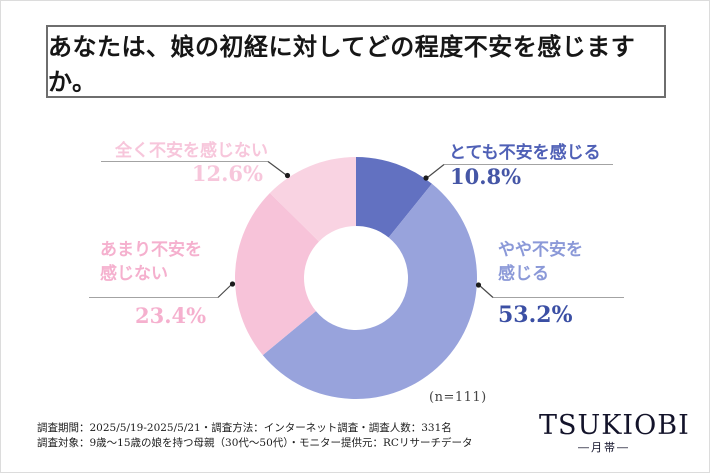  I want to click on callout-pct-totemo: 10.8%, so click(486, 176).